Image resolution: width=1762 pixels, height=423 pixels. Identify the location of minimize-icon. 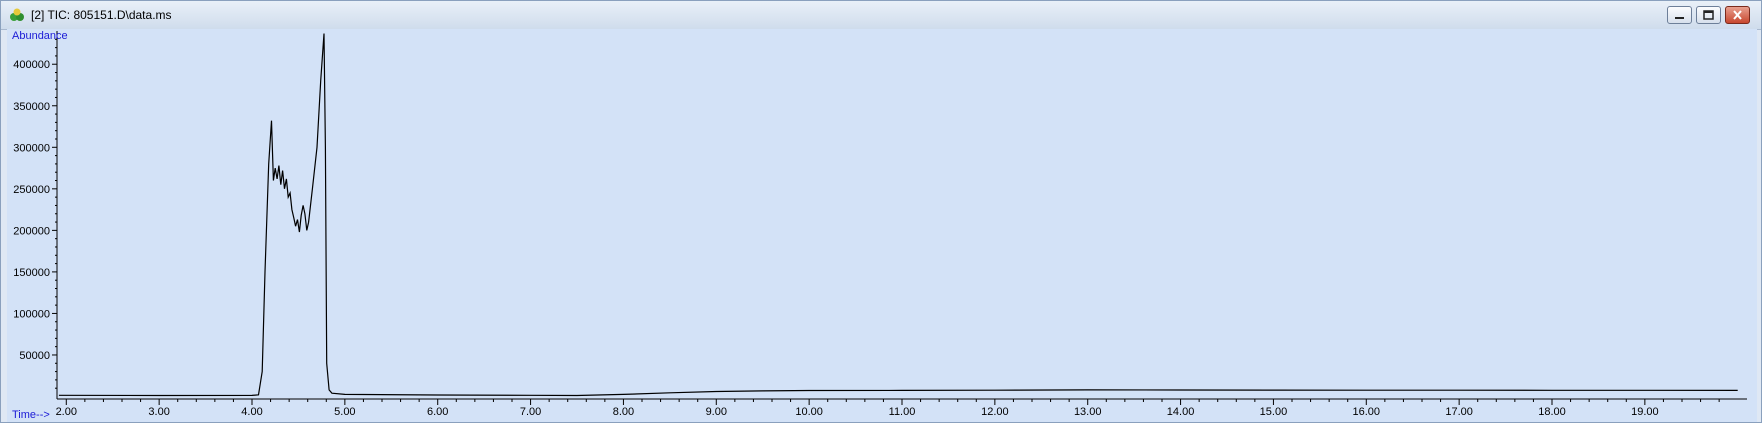
(1679, 18).